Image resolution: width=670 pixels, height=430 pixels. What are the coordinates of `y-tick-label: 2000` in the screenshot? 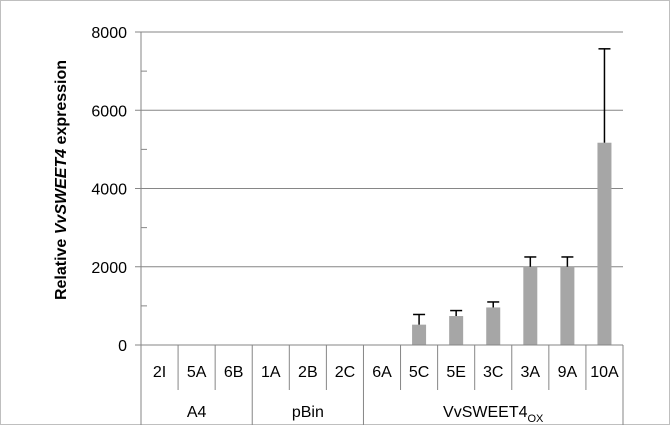 It's located at (109, 268).